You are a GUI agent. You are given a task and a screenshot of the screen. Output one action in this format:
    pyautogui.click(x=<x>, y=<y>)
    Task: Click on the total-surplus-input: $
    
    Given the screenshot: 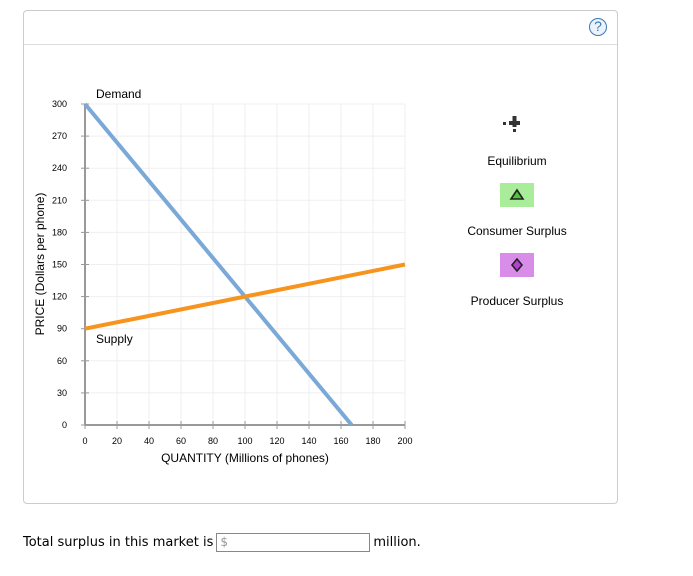 What is the action you would take?
    pyautogui.click(x=293, y=542)
    